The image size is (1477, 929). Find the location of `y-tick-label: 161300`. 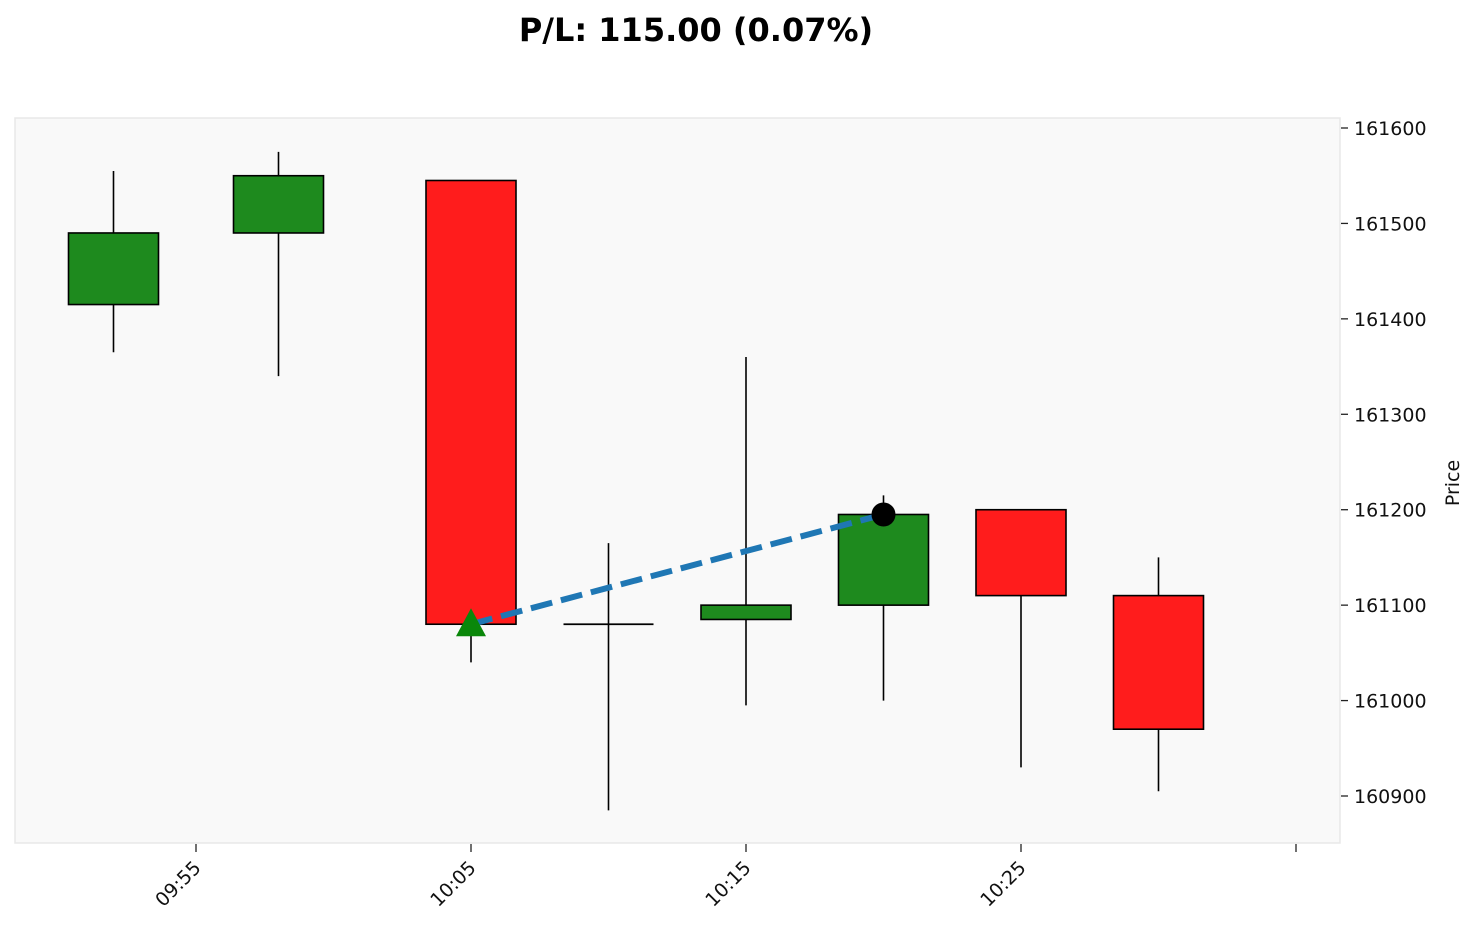

y-tick-label: 161300 is located at coordinates (1390, 415).